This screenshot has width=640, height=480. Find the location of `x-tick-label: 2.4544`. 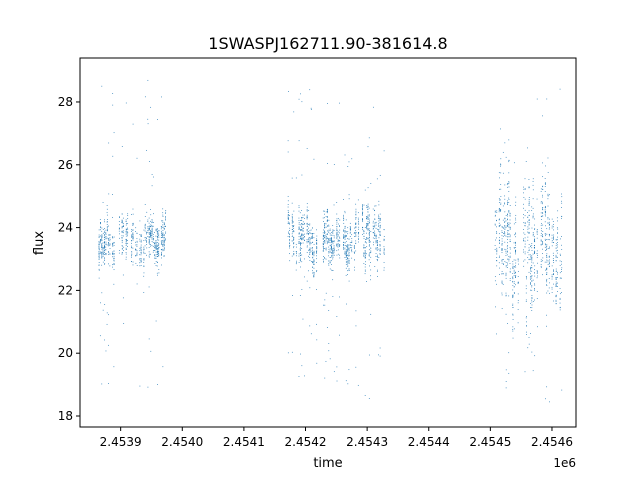

x-tick-label: 2.4544 is located at coordinates (429, 442).